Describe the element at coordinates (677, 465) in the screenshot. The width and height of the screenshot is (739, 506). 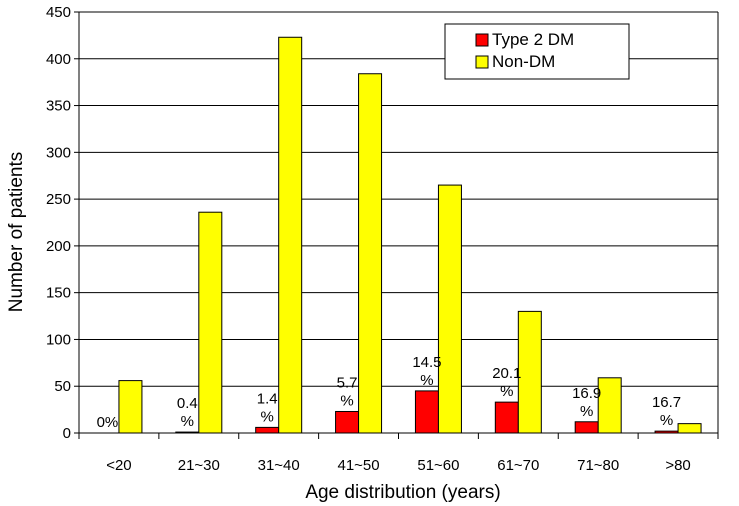
I see `x-tick-label: >80` at that location.